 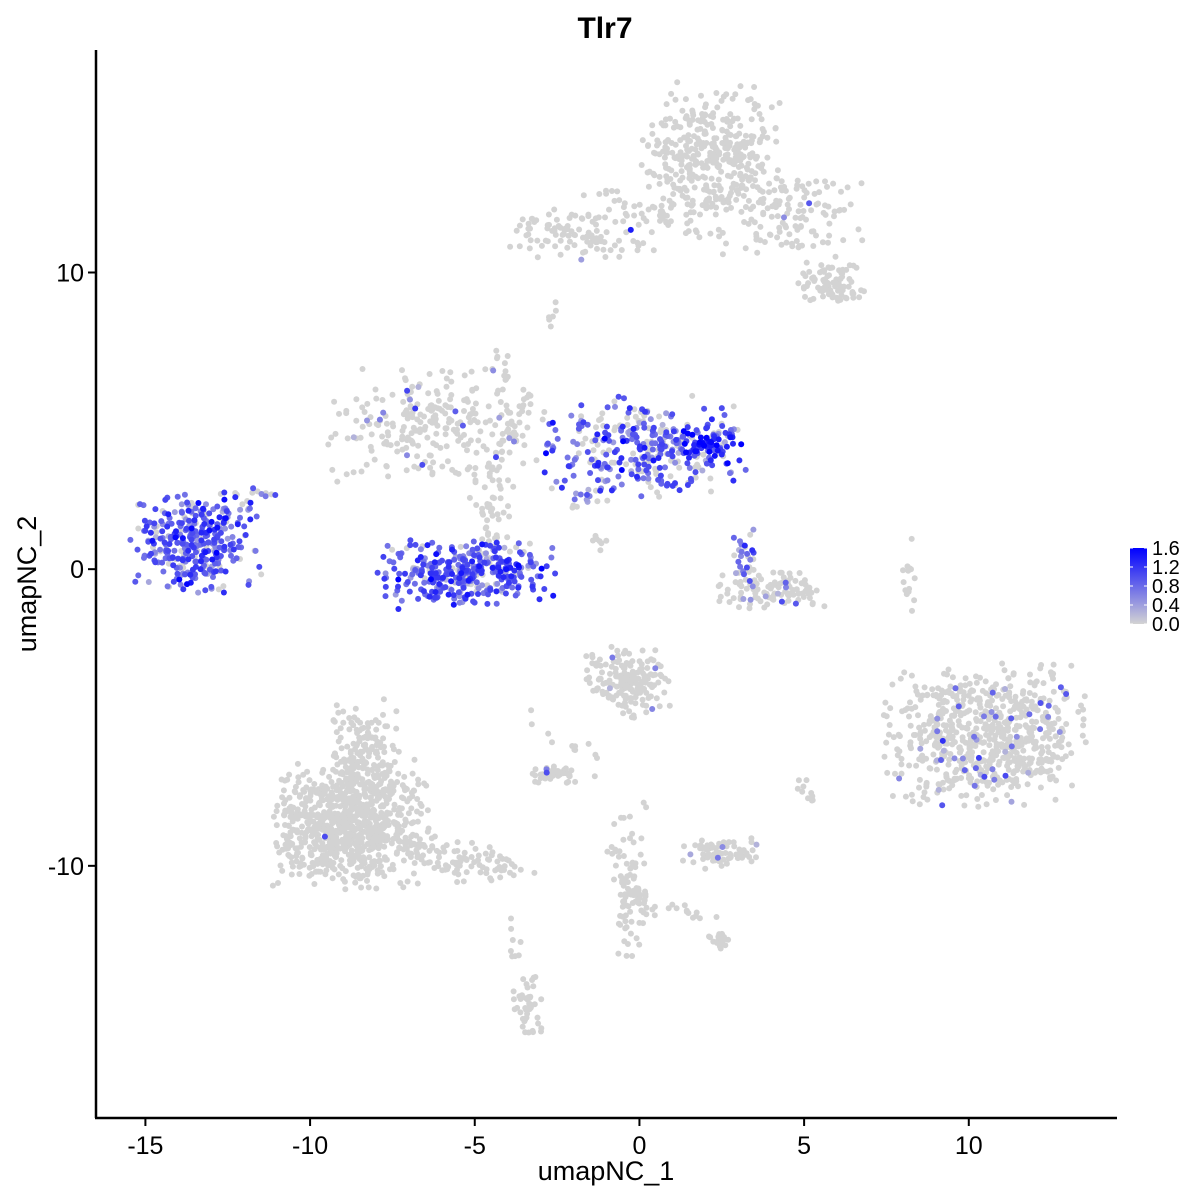 What do you see at coordinates (1155, 587) in the screenshot?
I see `color-legend: 0.00.40.81.21.6` at bounding box center [1155, 587].